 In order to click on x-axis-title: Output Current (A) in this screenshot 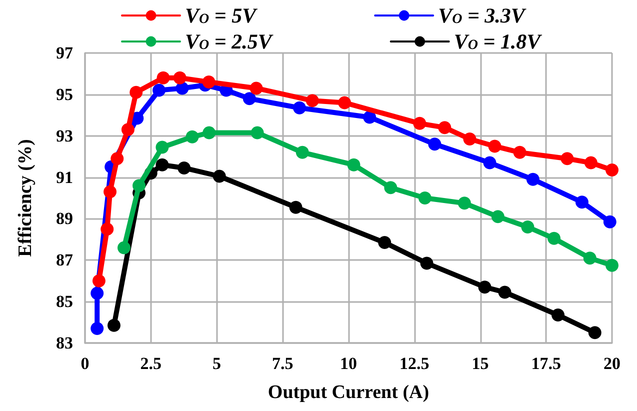, I will do `click(349, 392)`.